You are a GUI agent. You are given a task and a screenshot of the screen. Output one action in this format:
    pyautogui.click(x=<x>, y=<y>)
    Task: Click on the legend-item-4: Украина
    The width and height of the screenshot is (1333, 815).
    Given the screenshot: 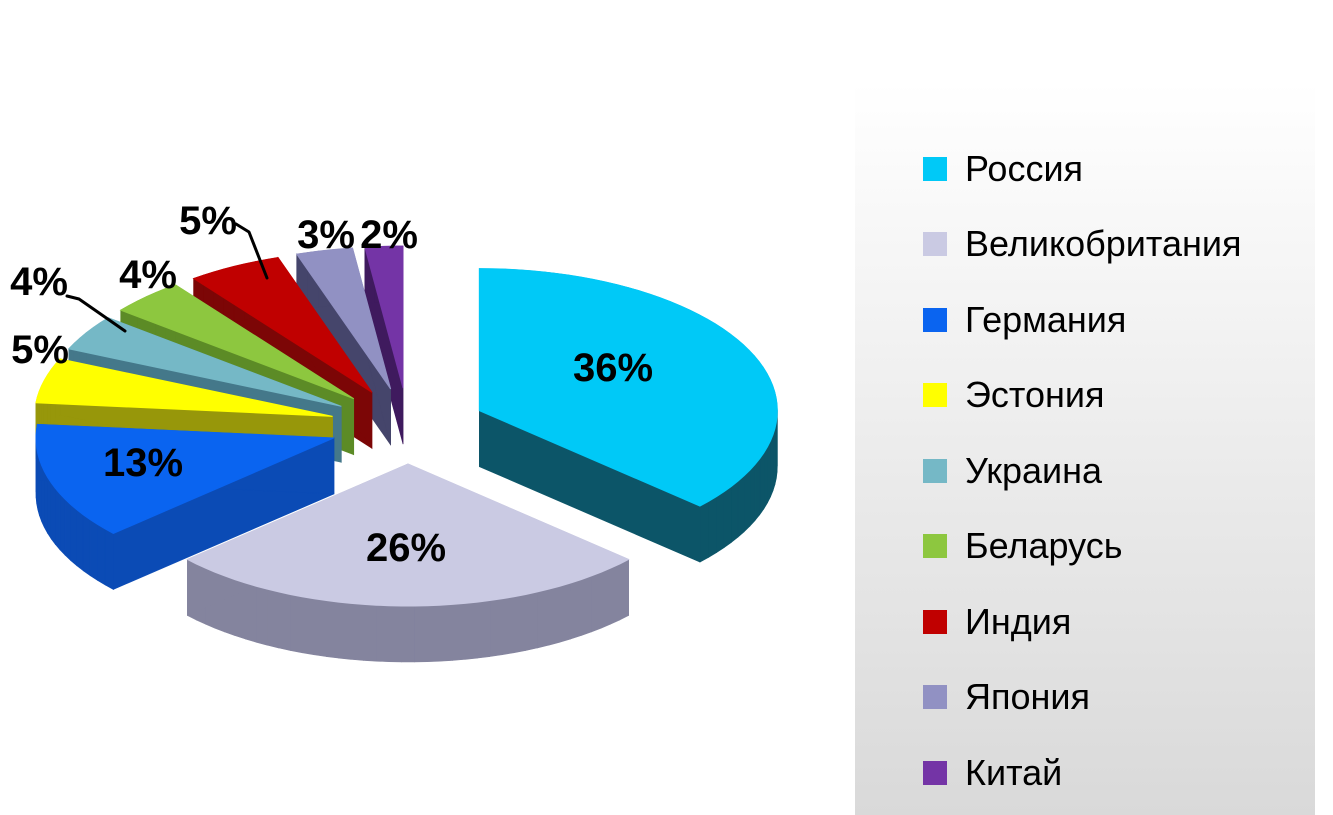 What is the action you would take?
    pyautogui.click(x=1082, y=471)
    